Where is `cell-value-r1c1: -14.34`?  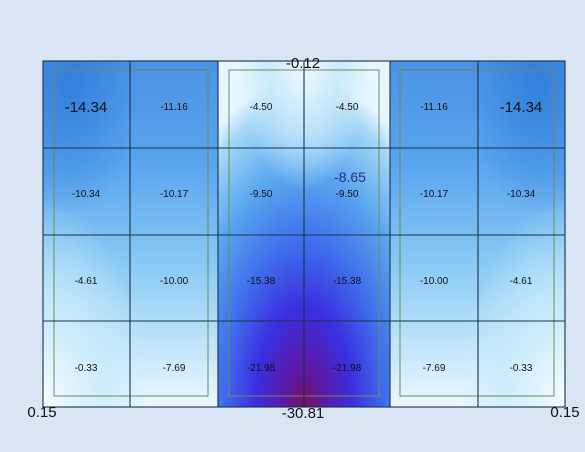 cell-value-r1c1: -14.34 is located at coordinates (86, 107).